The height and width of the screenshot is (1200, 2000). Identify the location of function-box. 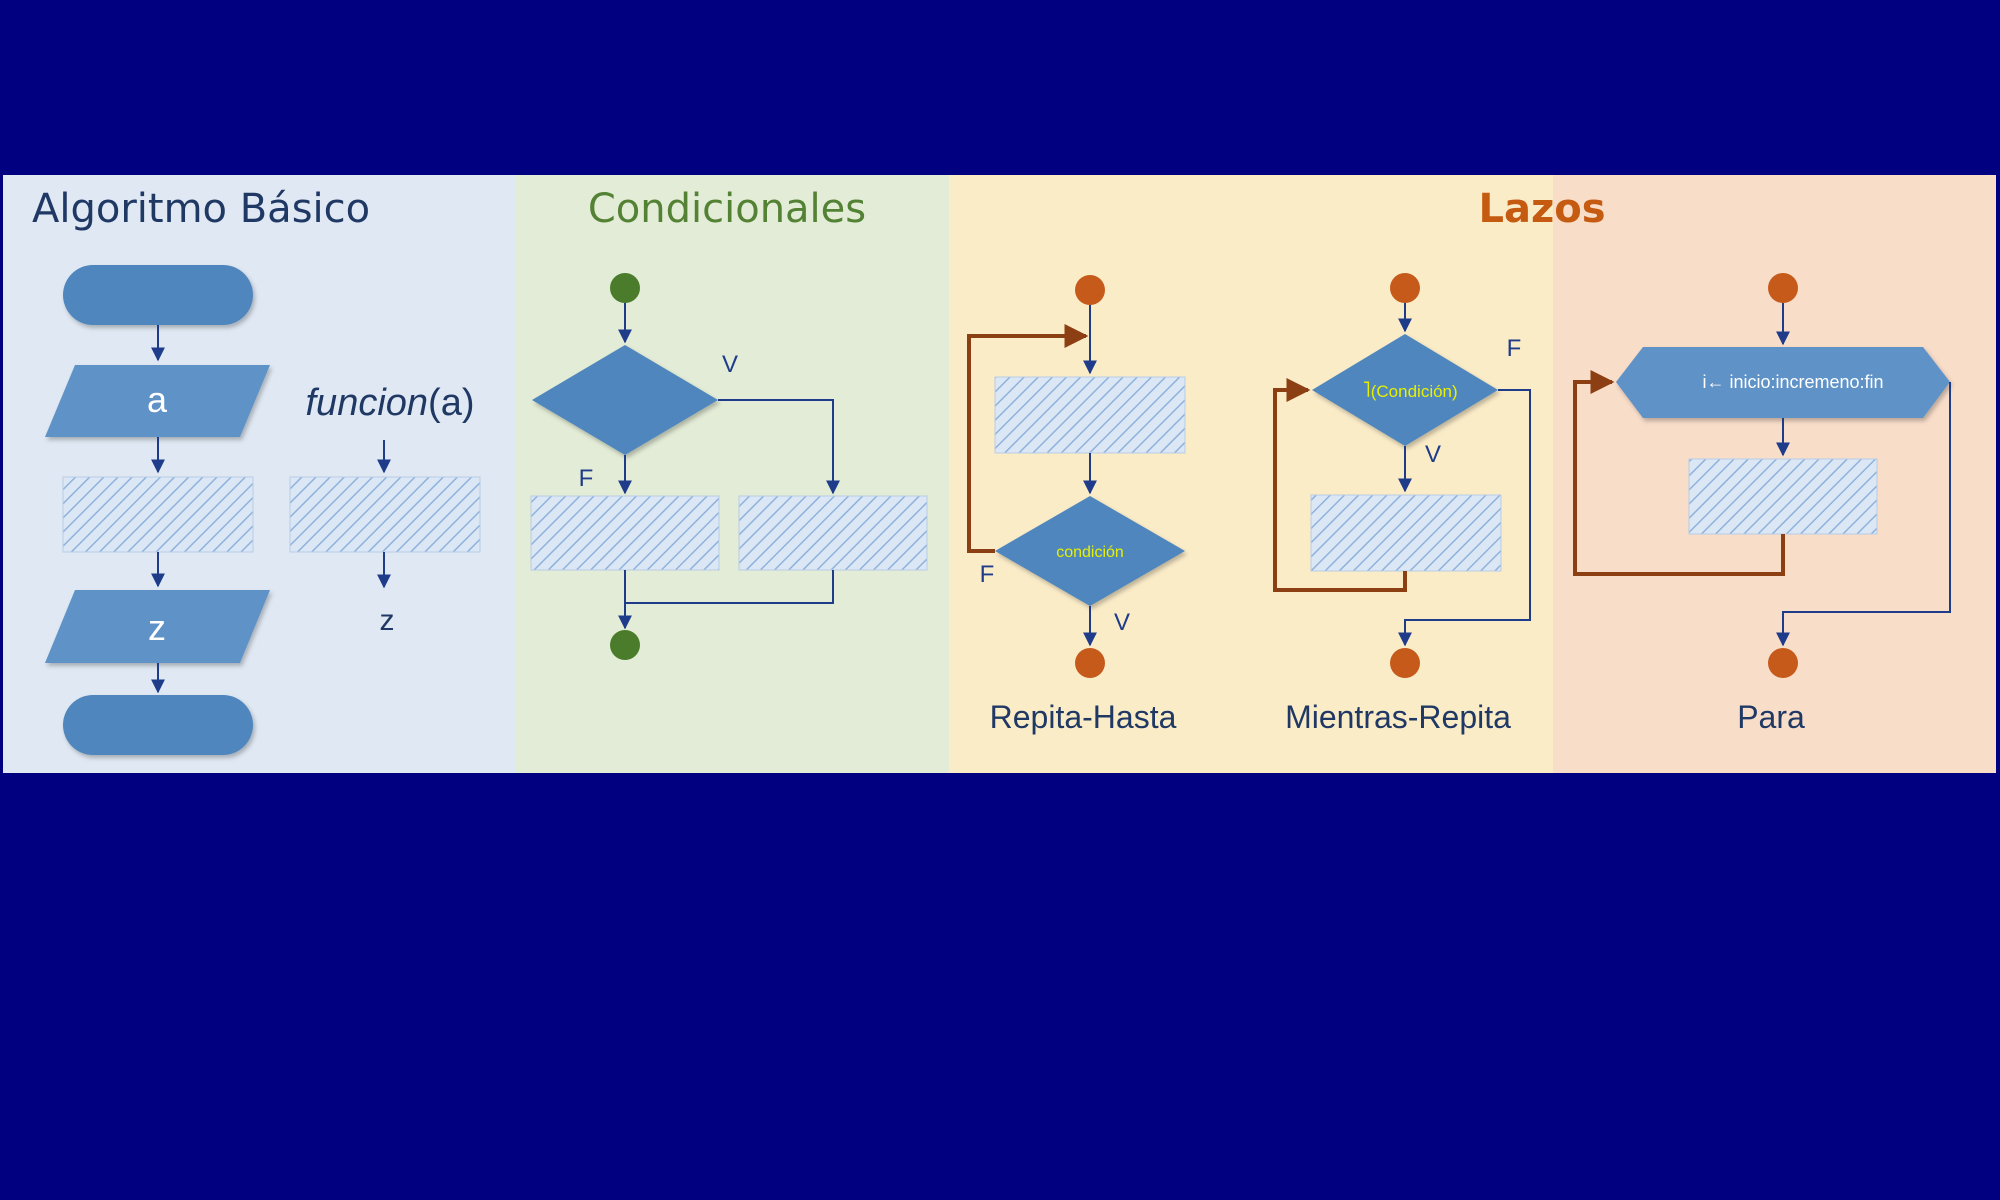
(385, 514).